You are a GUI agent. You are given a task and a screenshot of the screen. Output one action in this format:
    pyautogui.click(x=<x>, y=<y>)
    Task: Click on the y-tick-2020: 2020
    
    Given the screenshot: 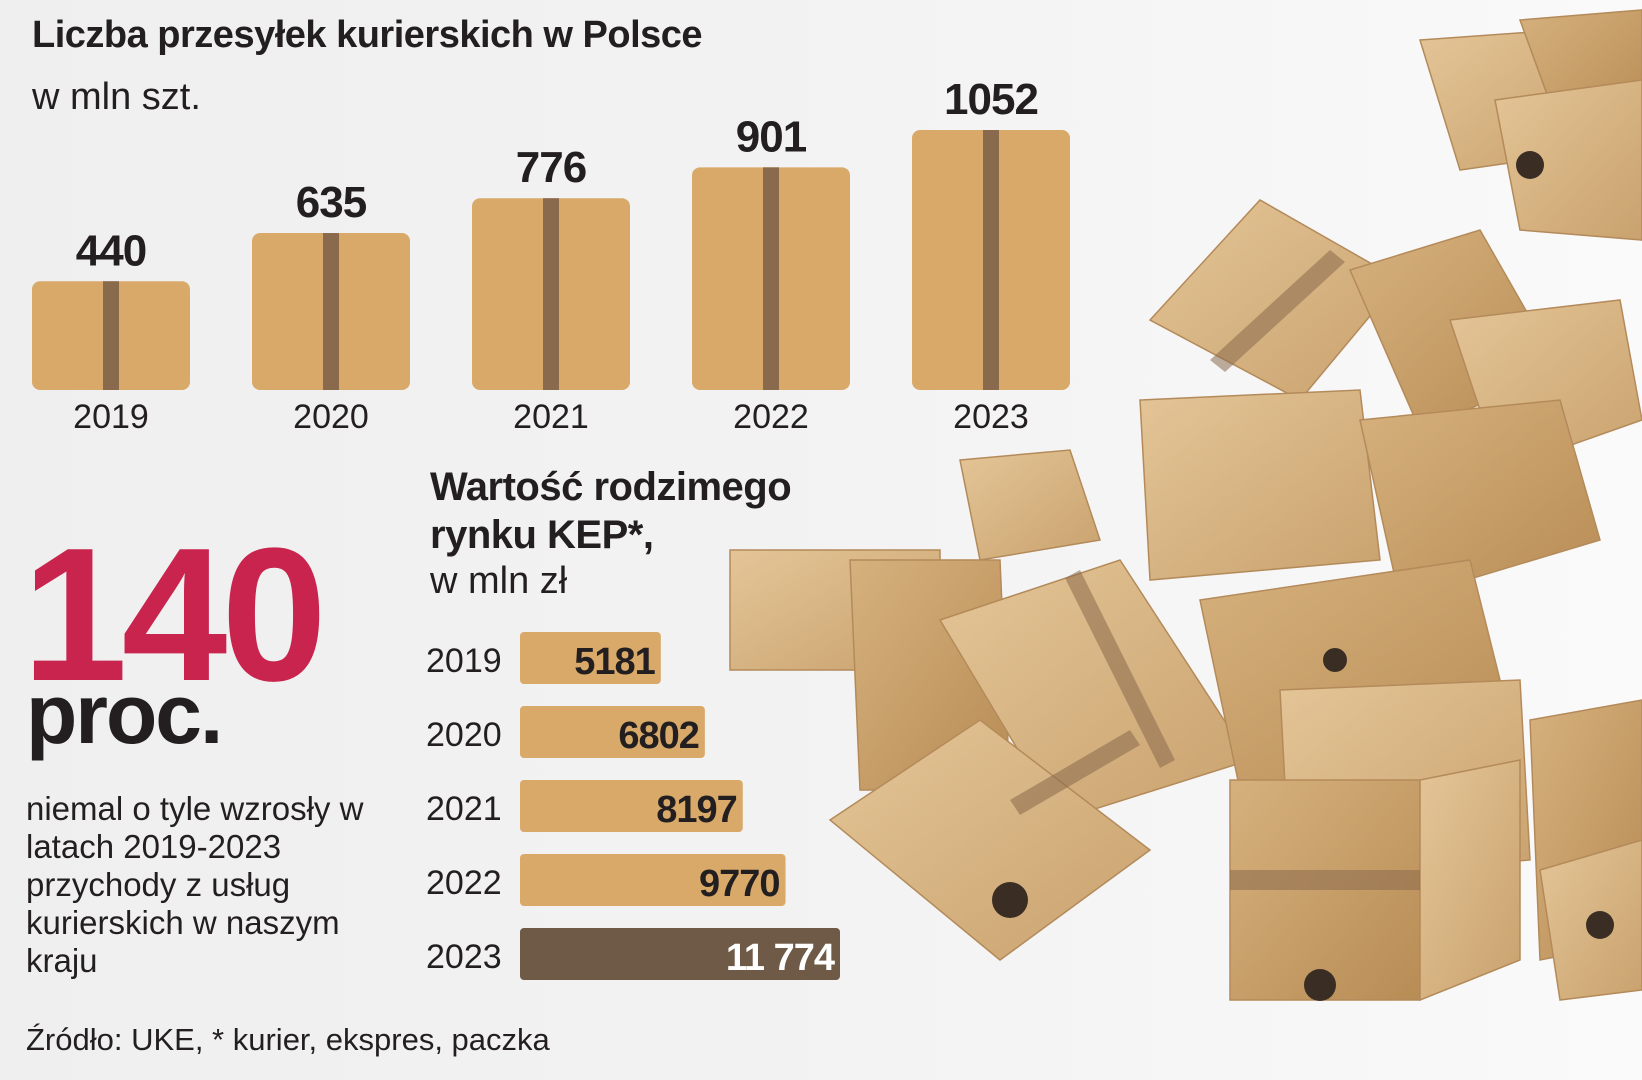 What is the action you would take?
    pyautogui.click(x=464, y=735)
    